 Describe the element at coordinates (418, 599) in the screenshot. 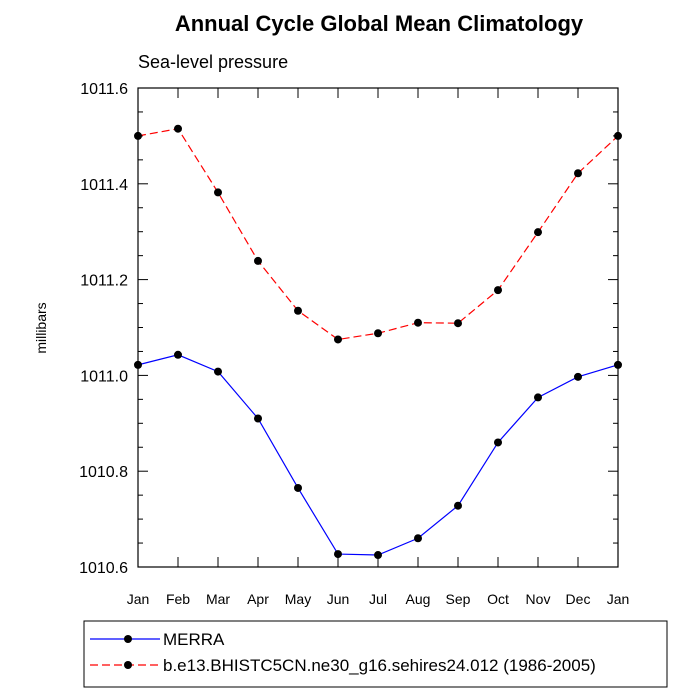

I see `x-tick-label: Aug` at that location.